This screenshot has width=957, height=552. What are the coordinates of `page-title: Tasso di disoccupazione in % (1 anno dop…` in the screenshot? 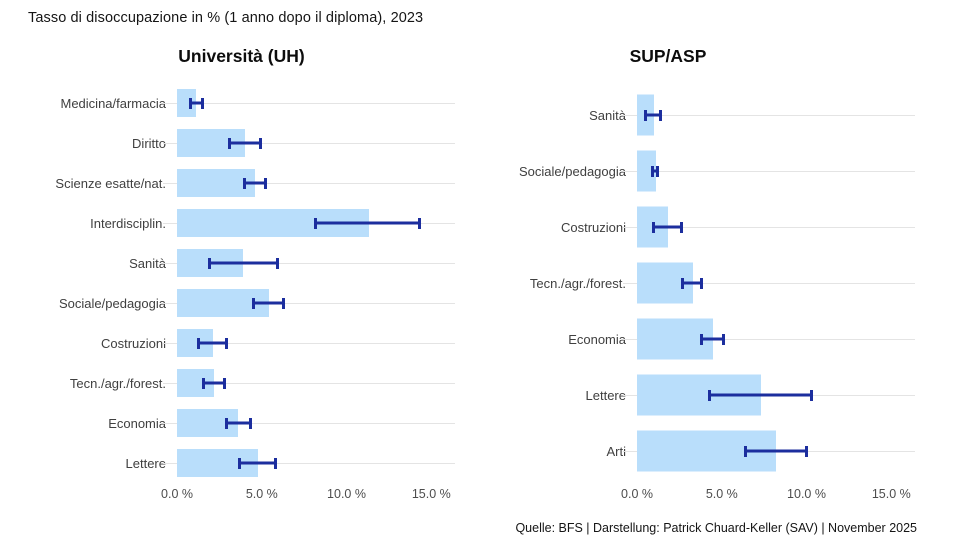 It's located at (226, 18).